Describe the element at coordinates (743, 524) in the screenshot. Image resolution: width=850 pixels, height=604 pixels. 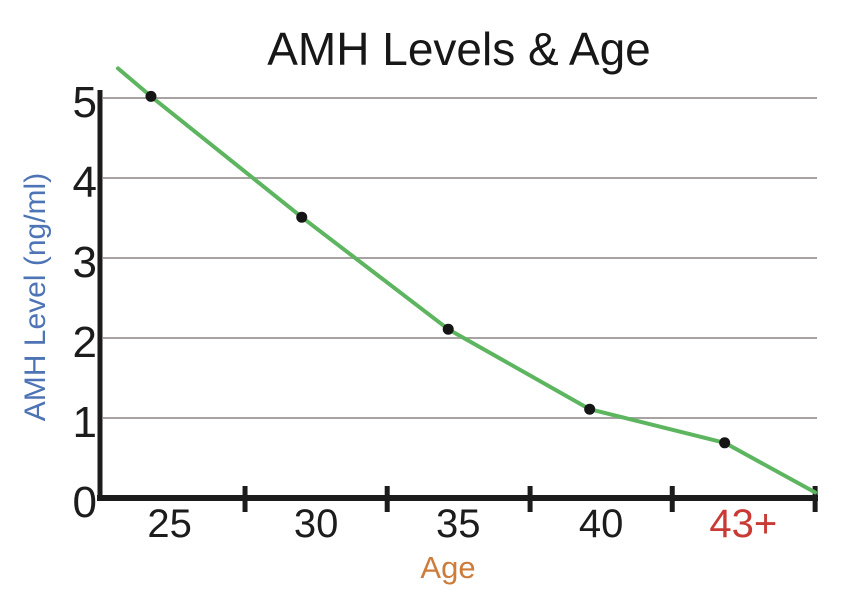
I see `x-tick-label-43+: 43+` at that location.